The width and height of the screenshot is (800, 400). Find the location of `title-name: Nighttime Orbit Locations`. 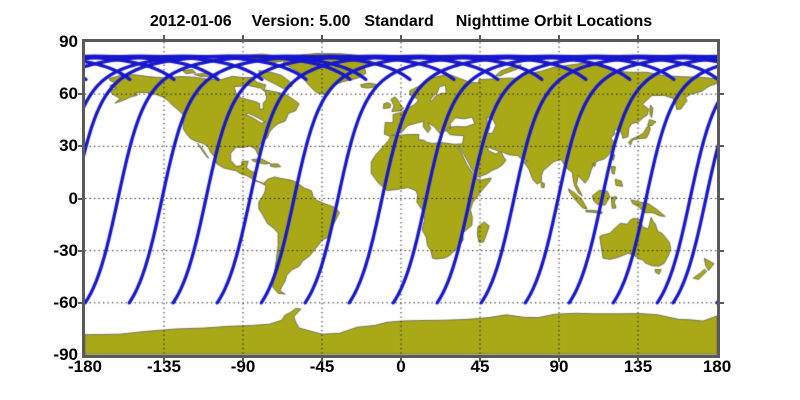

title-name: Nighttime Orbit Locations is located at coordinates (554, 21).